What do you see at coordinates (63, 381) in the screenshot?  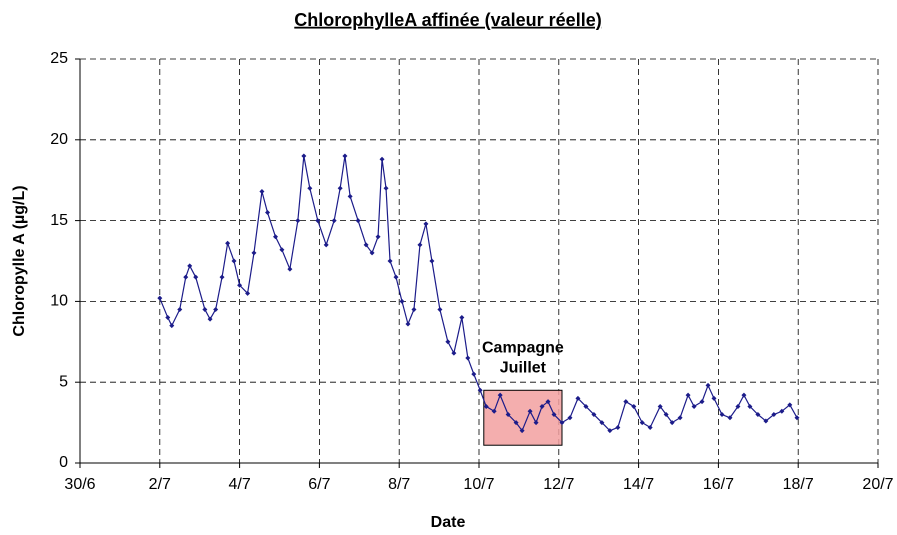 I see `y-tick-label: 5` at bounding box center [63, 381].